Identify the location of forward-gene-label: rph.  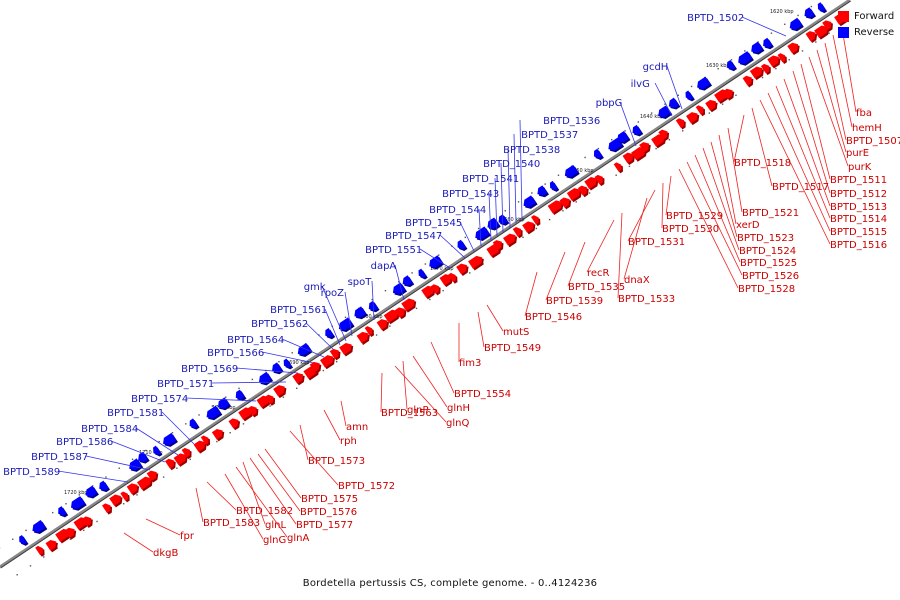
(348, 441).